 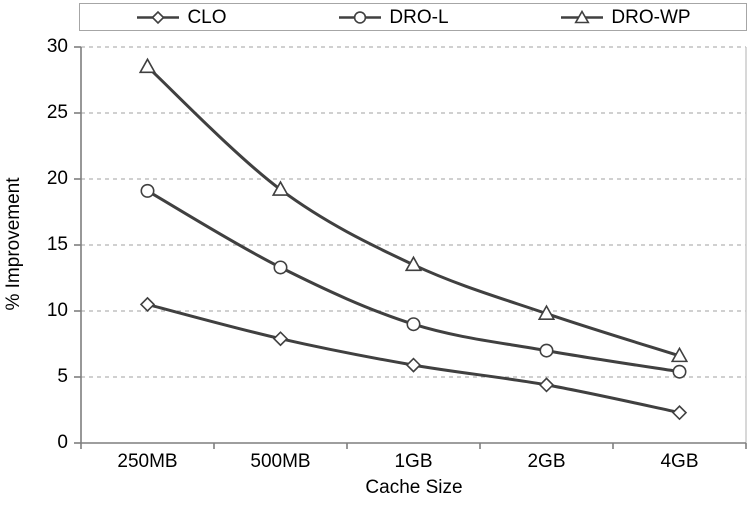 I want to click on x-tick-label-4GB: 4GB, so click(x=679, y=461).